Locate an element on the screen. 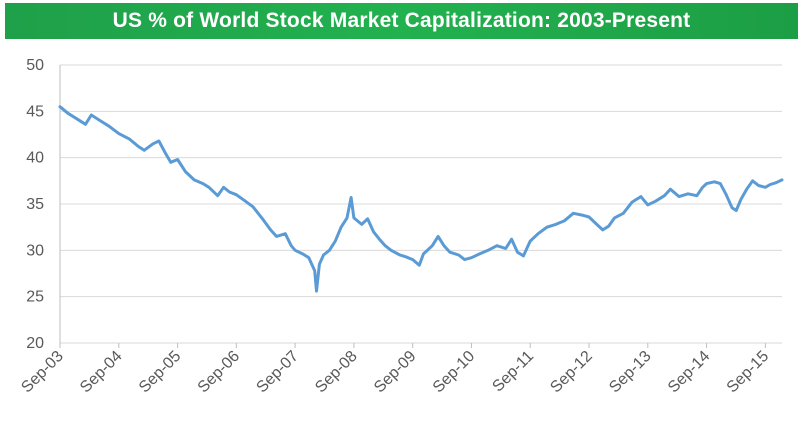 This screenshot has width=803, height=428. x-tick-label: Sep-12 is located at coordinates (571, 372).